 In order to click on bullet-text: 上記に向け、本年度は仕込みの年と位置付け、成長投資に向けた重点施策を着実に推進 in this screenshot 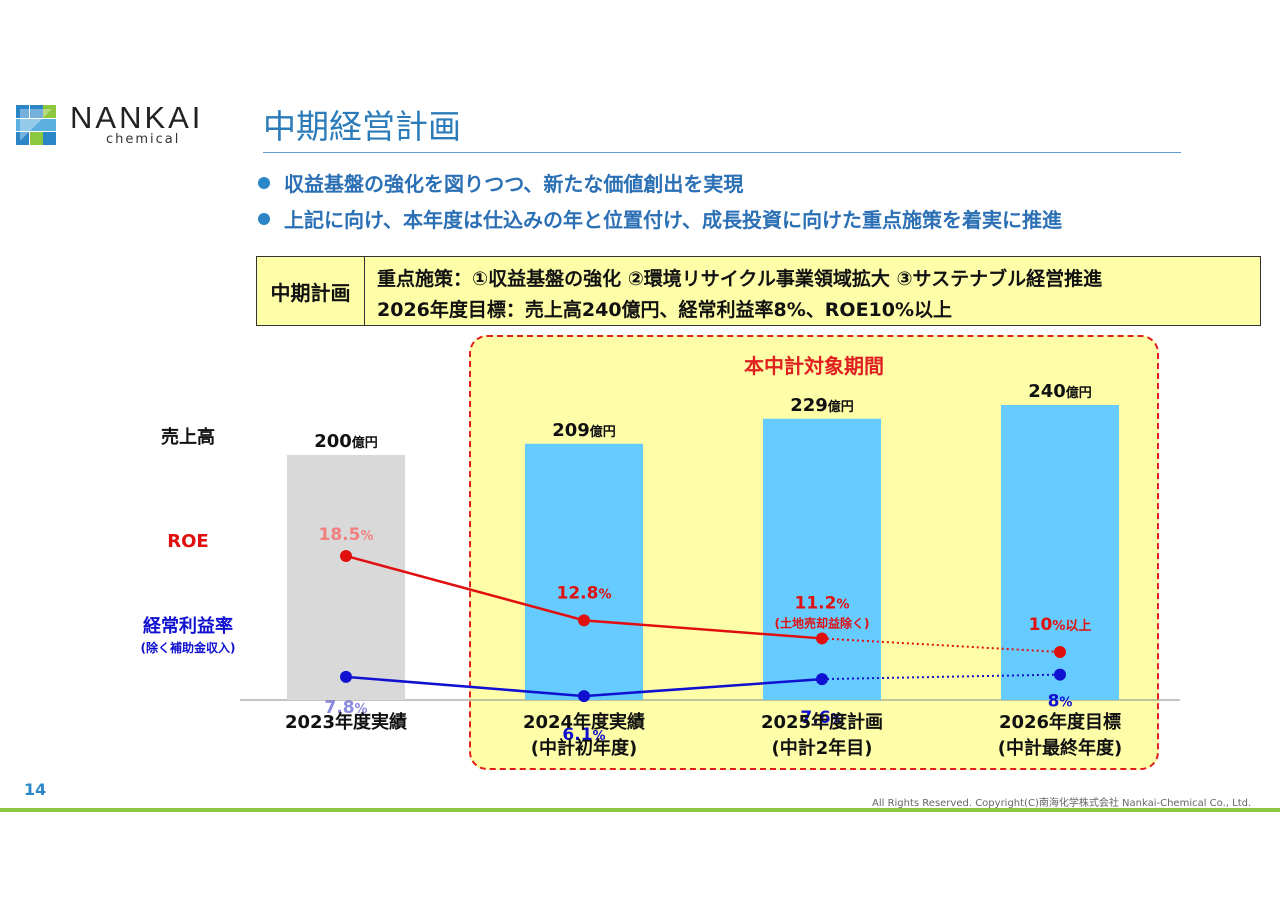, I will do `click(673, 220)`.